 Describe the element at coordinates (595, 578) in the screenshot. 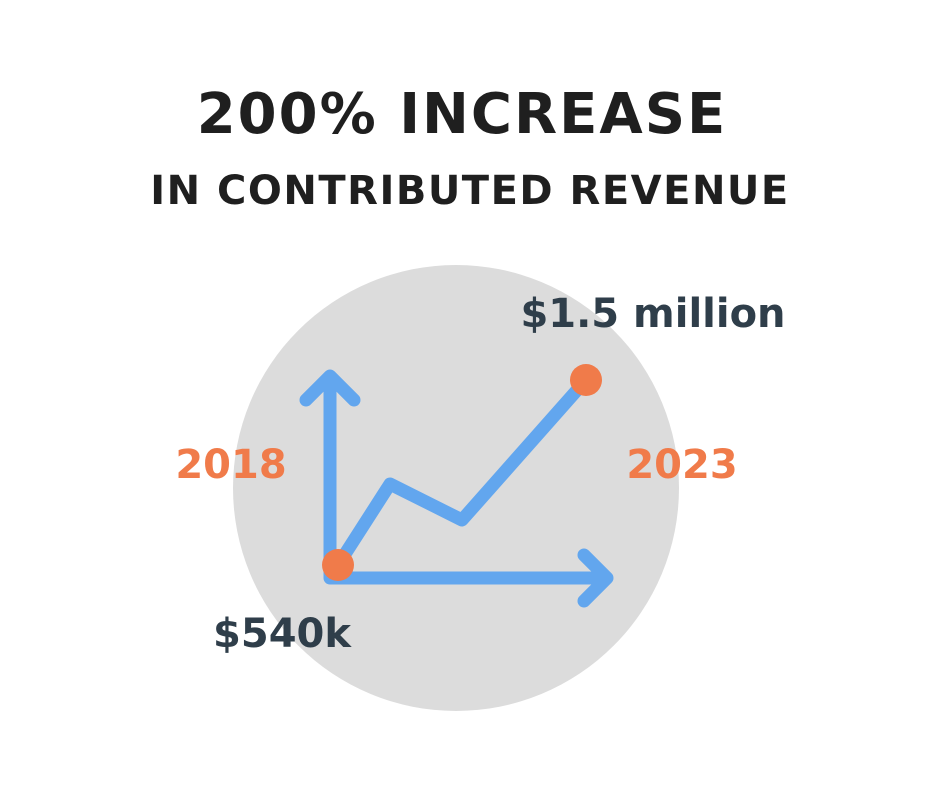

I see `icon-arrow-right` at that location.